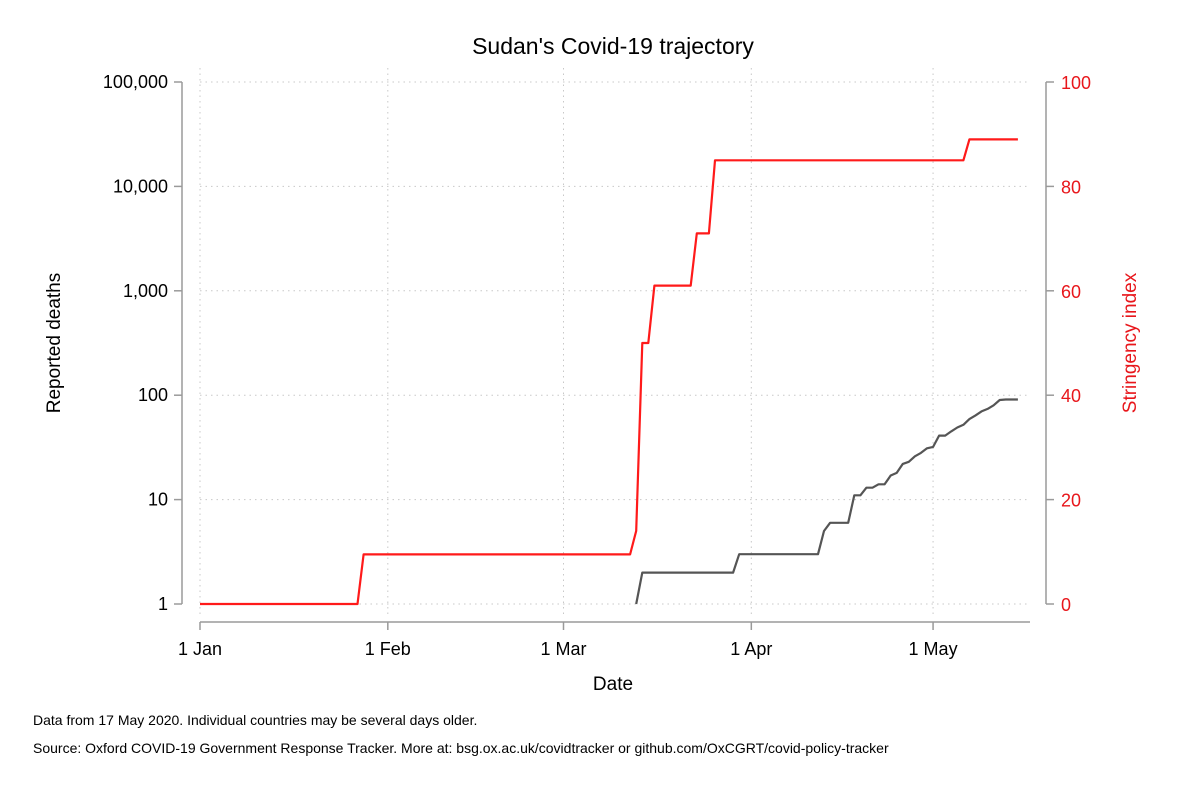 The image size is (1184, 789). Describe the element at coordinates (1071, 292) in the screenshot. I see `y-right-tick-label: 60` at that location.